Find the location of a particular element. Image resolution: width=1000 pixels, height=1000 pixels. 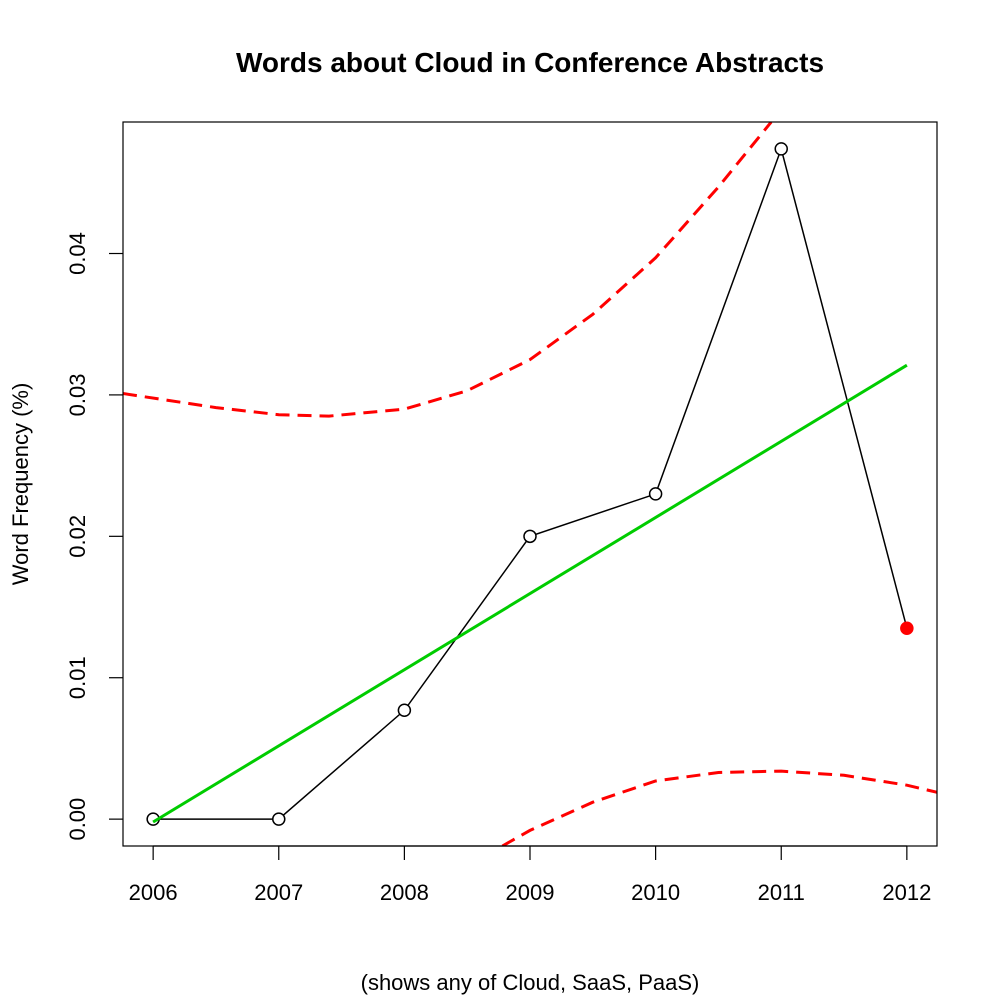

x-axis-label: (shows any of Cloud, SaaS, PaaS) is located at coordinates (530, 982).